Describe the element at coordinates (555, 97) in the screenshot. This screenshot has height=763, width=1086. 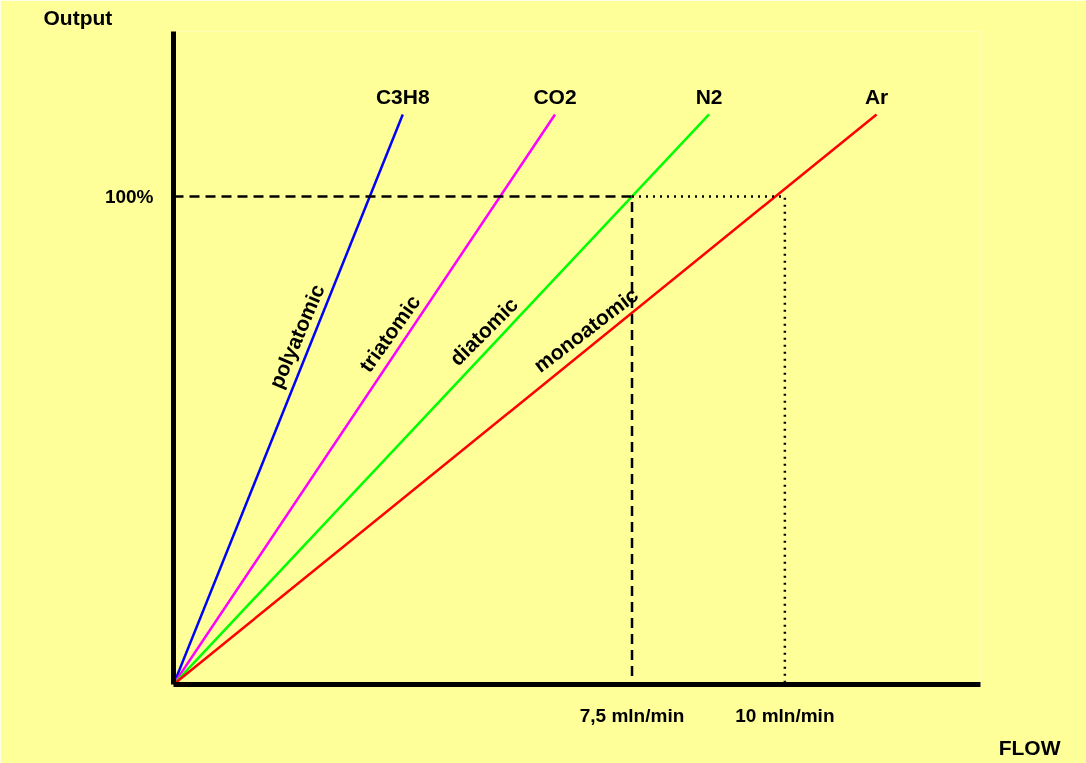
I see `series-label: CO2` at that location.